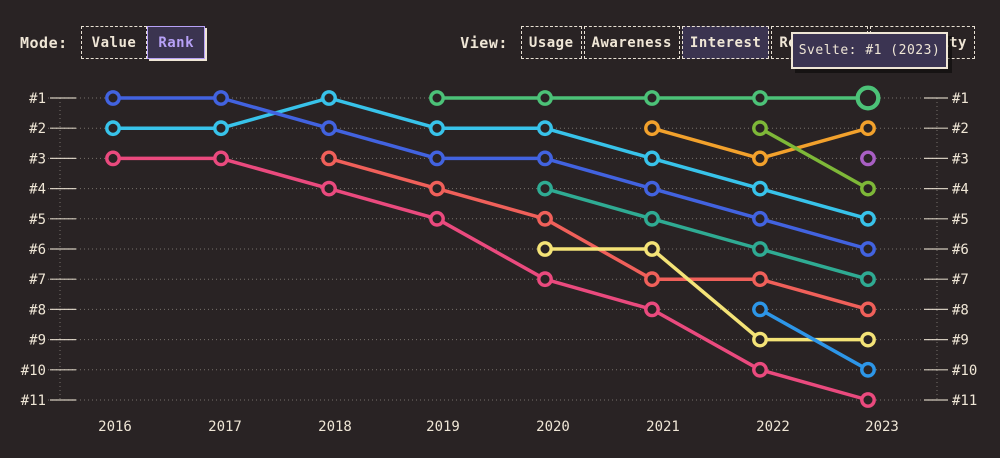  Describe the element at coordinates (545, 218) in the screenshot. I see `marker-salmon-2020` at that location.